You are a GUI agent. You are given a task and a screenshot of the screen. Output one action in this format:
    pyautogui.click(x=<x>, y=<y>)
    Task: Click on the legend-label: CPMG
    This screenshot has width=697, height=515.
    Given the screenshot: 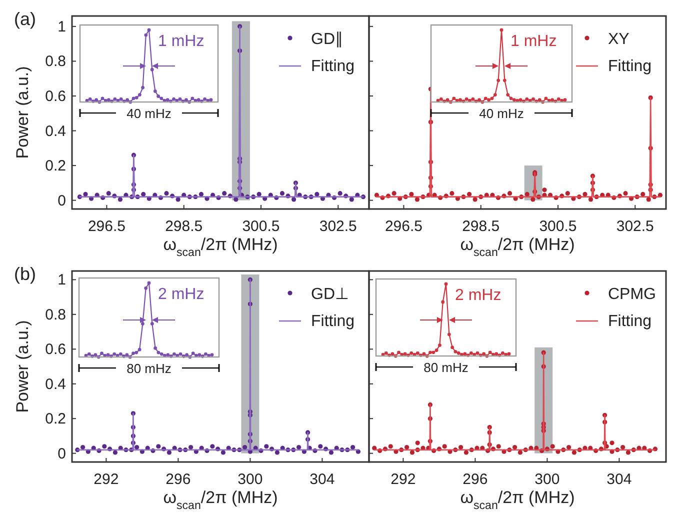 What is the action you would take?
    pyautogui.click(x=632, y=294)
    